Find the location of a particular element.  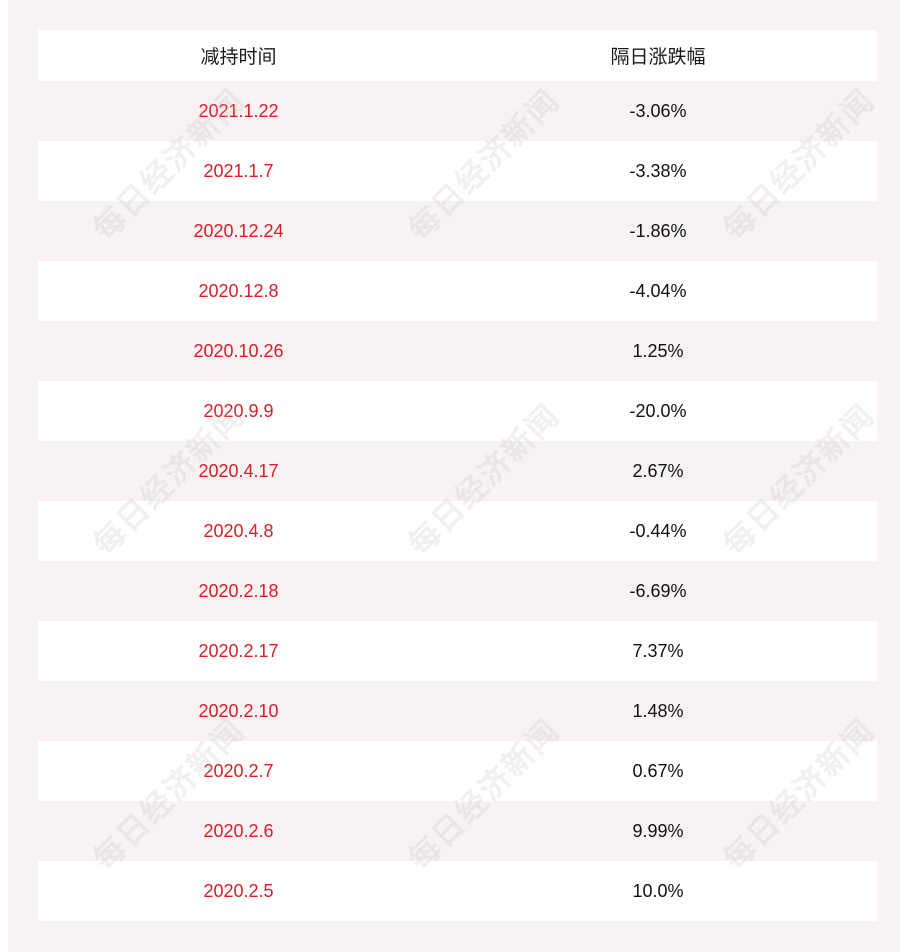

table-row: 2020.10.26 1.25% is located at coordinates (457, 351).